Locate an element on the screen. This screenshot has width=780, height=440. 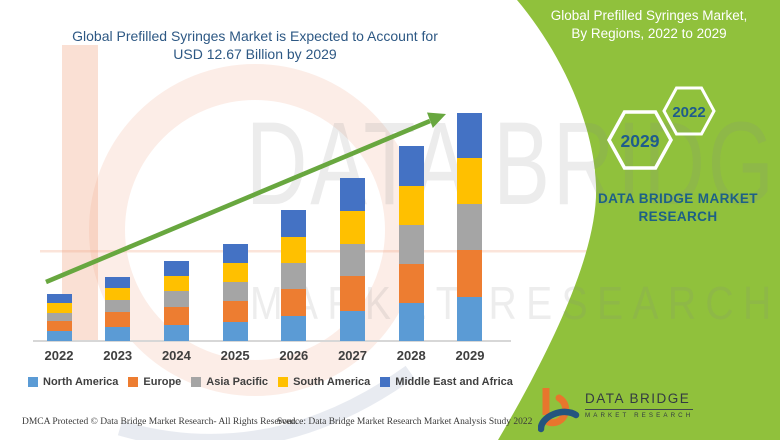
bar-segment-asia-pacific-2022 is located at coordinates (59, 317).